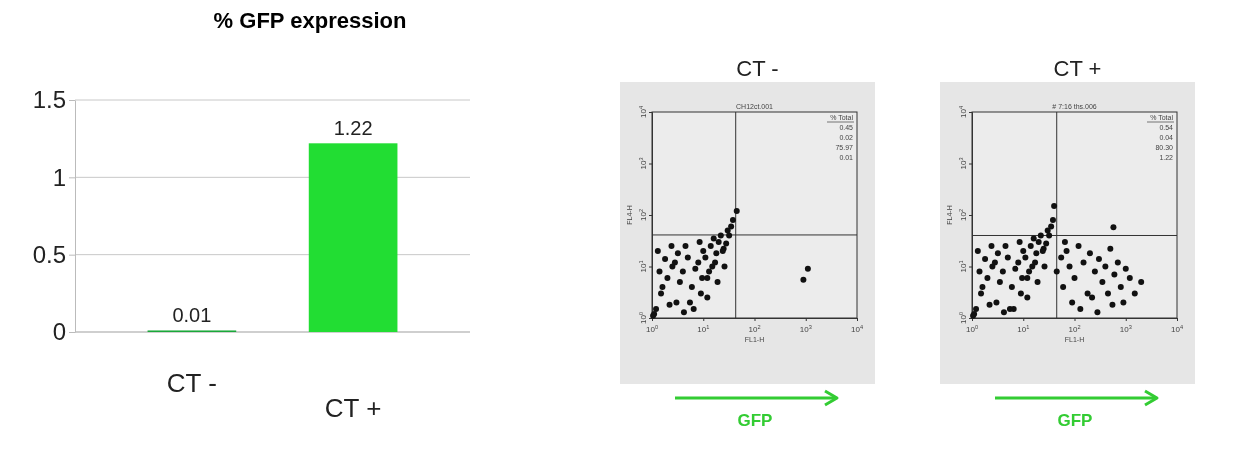  What do you see at coordinates (59, 177) in the screenshot?
I see `y-tick-label: 1` at bounding box center [59, 177].